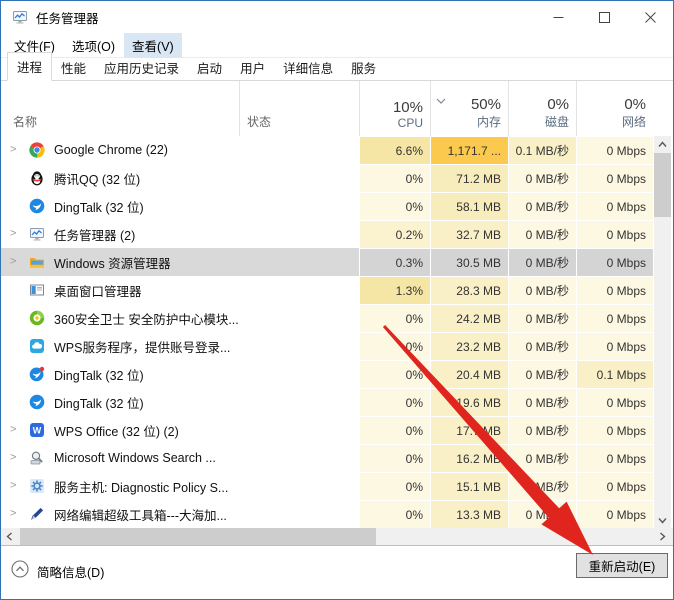 This screenshot has width=674, height=600. What do you see at coordinates (469, 108) in the screenshot?
I see `column-header-memory: 50% 内存` at bounding box center [469, 108].